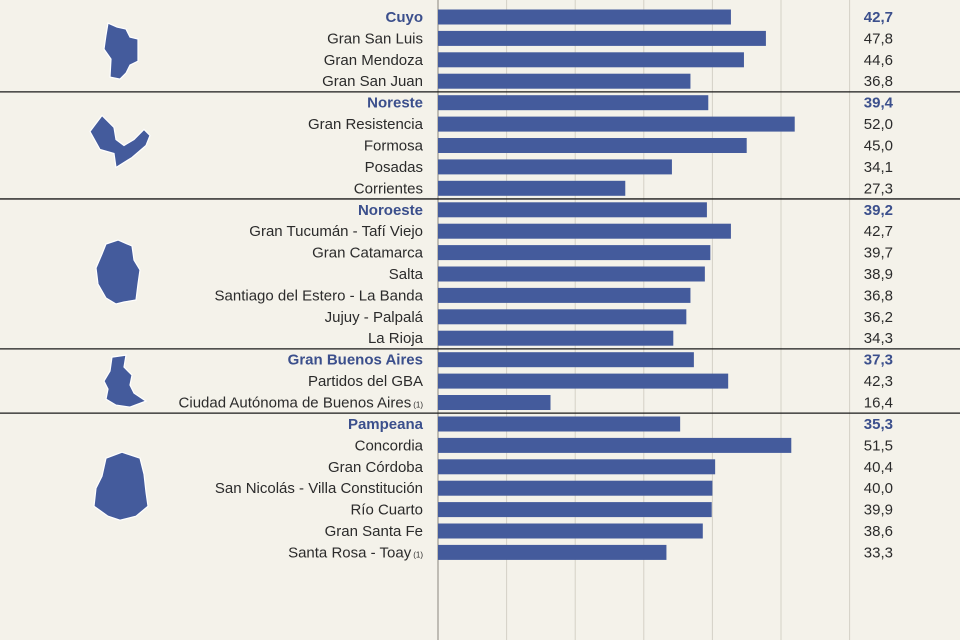  What do you see at coordinates (319, 295) in the screenshot?
I see `label-santiago-del-estero-la-banda: Santiago del Estero - La Banda` at bounding box center [319, 295].